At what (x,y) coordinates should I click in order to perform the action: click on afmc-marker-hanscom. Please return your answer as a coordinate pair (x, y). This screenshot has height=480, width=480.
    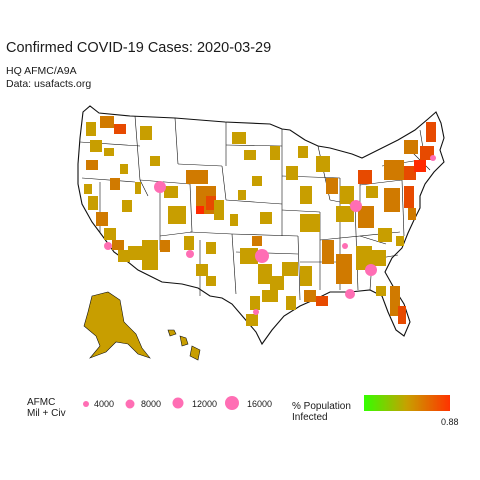
    Looking at the image, I should click on (433, 158).